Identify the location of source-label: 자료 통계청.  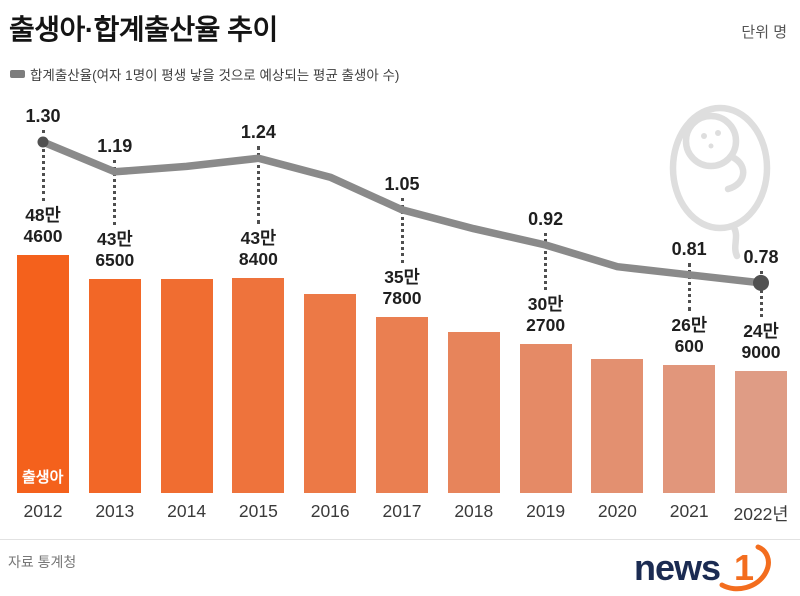
(42, 562).